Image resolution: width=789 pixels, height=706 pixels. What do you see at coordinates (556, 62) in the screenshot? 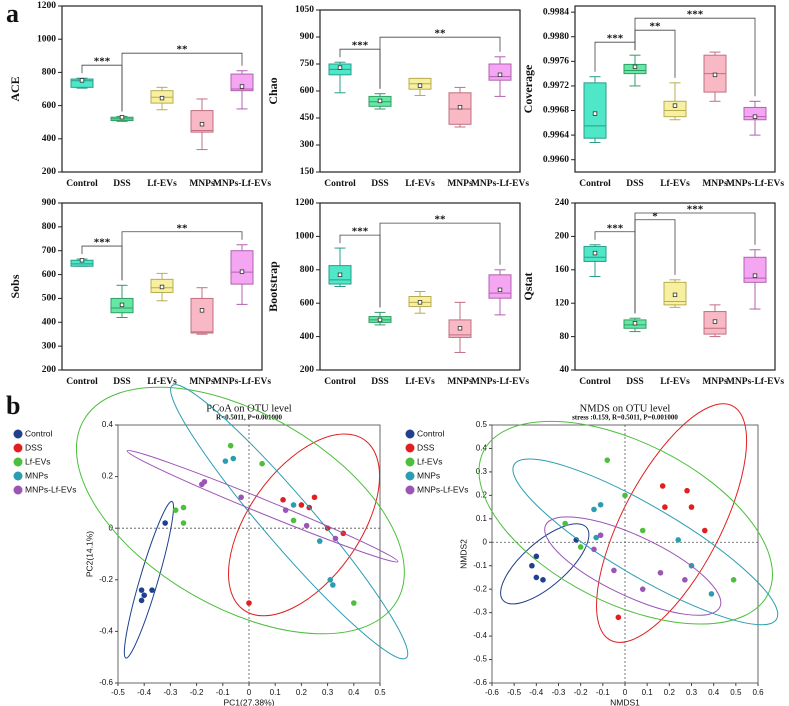
I see `y-tick-label: 0.9976` at bounding box center [556, 62].